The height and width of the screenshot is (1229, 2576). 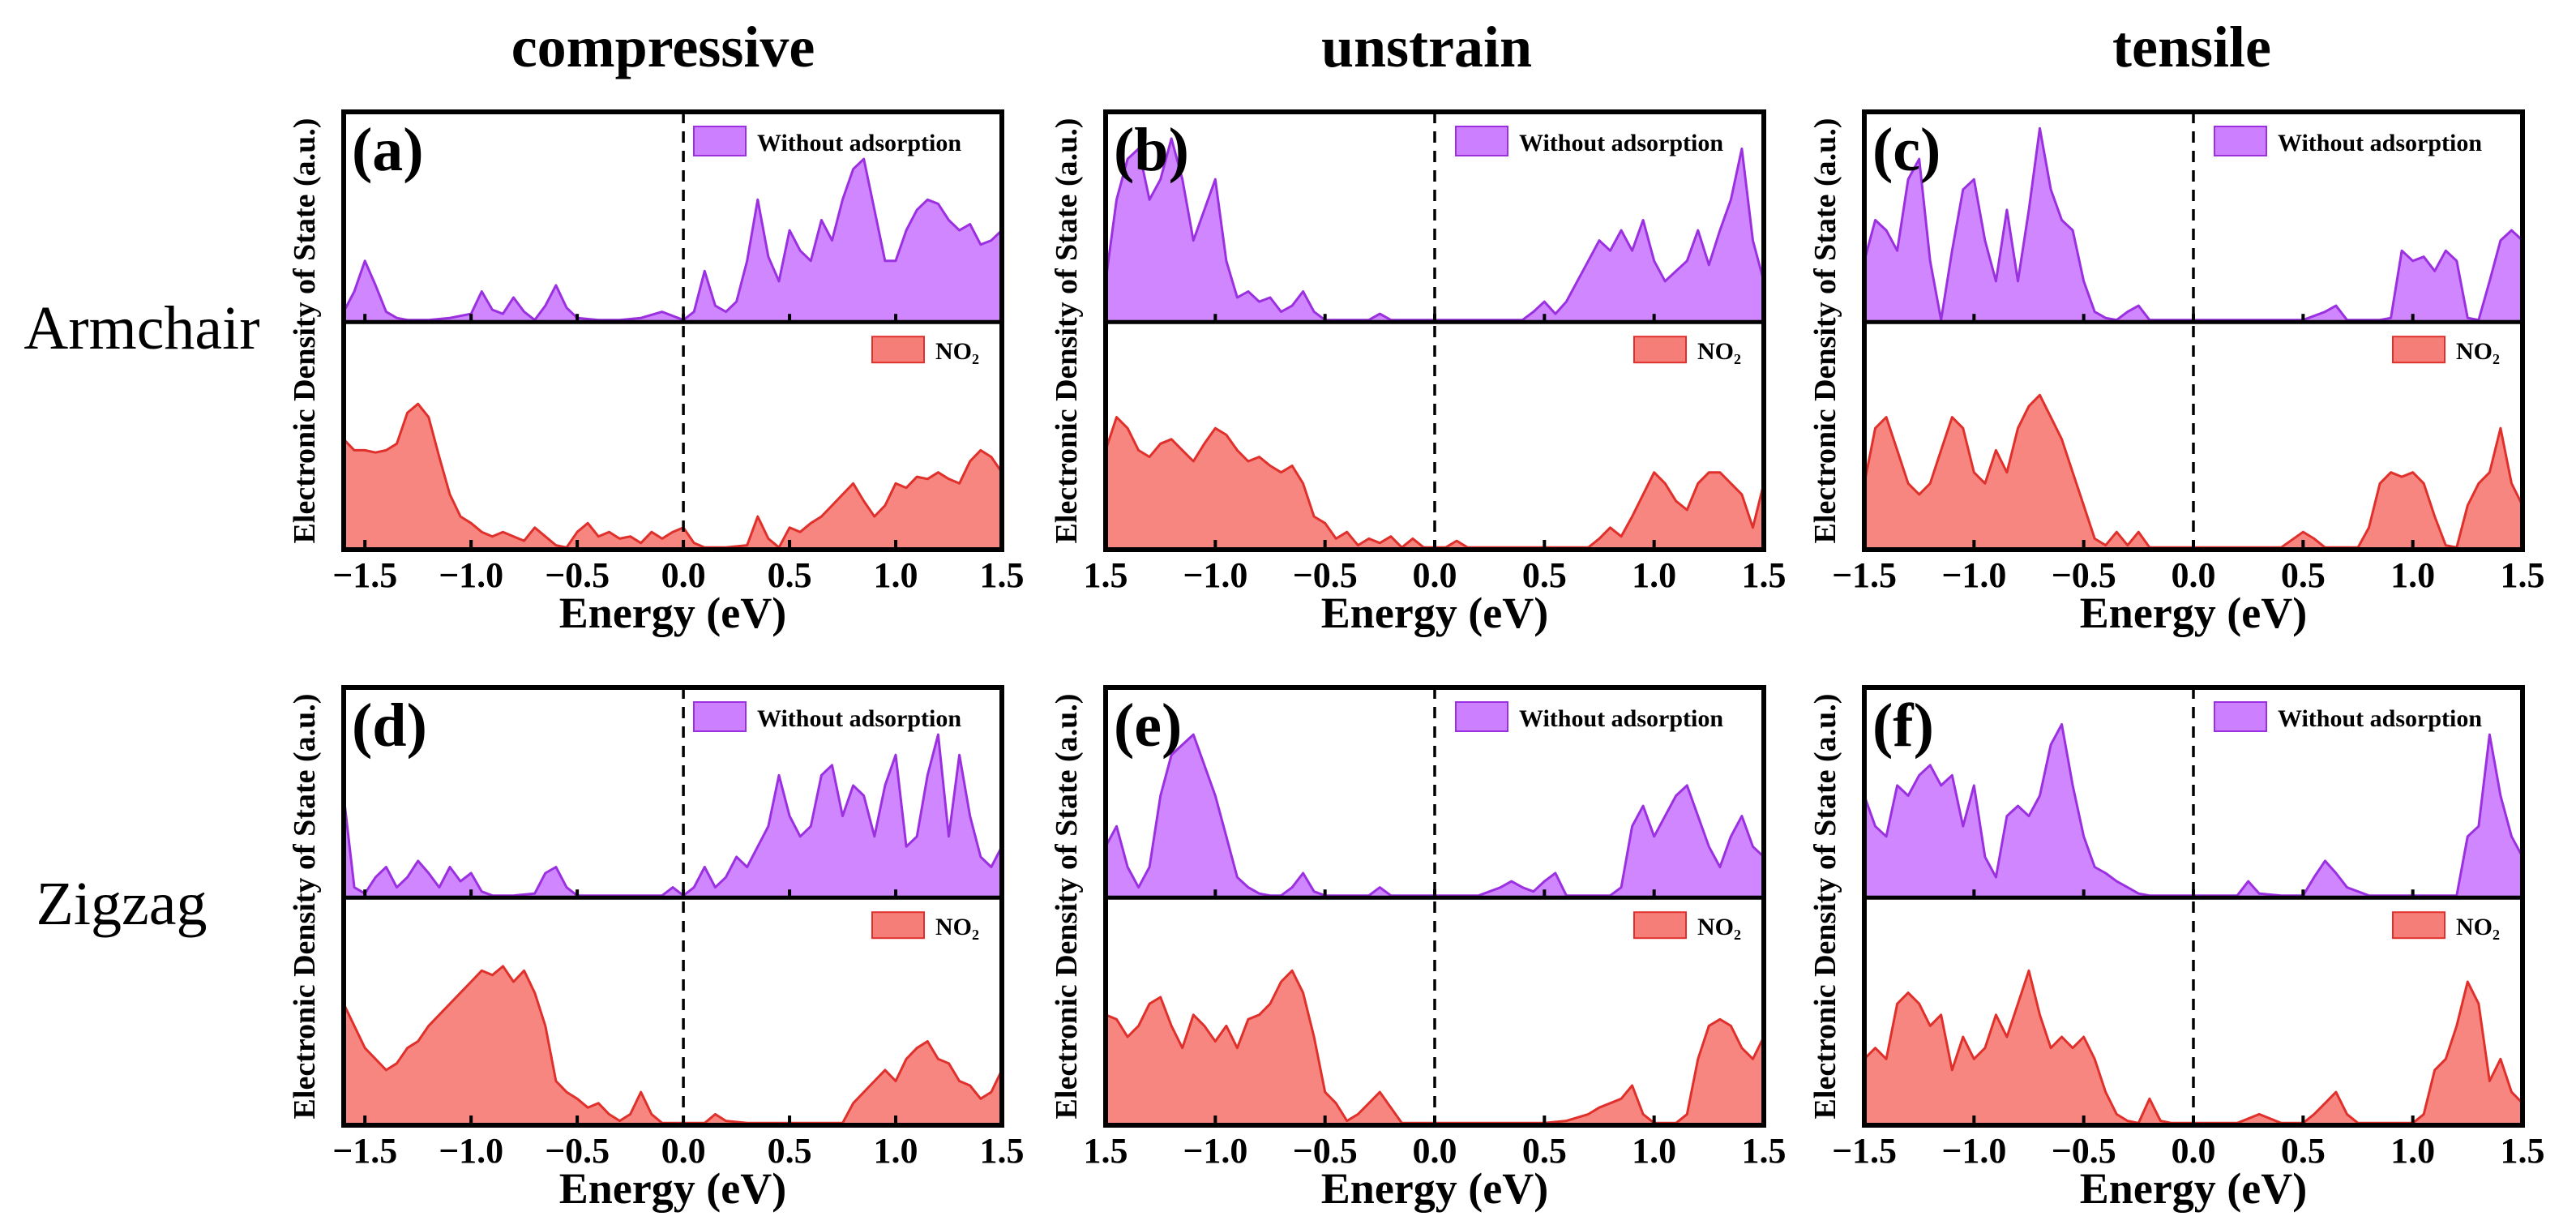 I want to click on panel-letter-b: (b), so click(x=1151, y=150).